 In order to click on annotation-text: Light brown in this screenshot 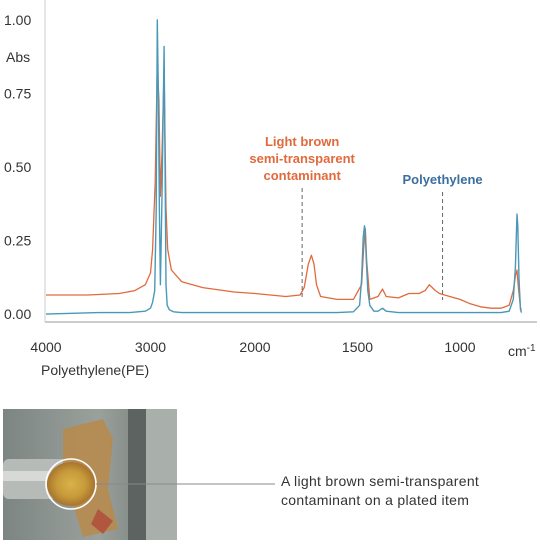, I will do `click(302, 141)`.